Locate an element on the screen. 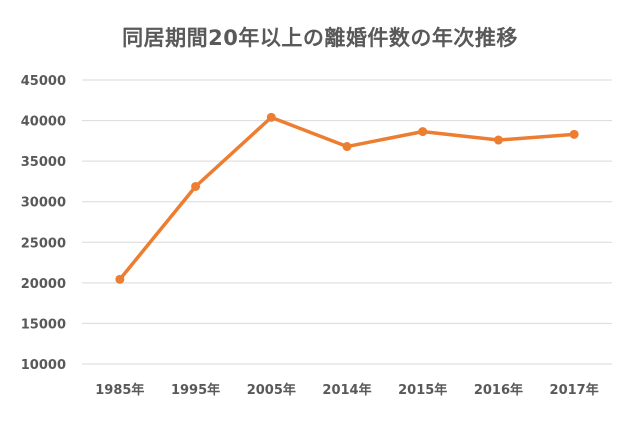  y-tick-label: 15000 is located at coordinates (43, 324).